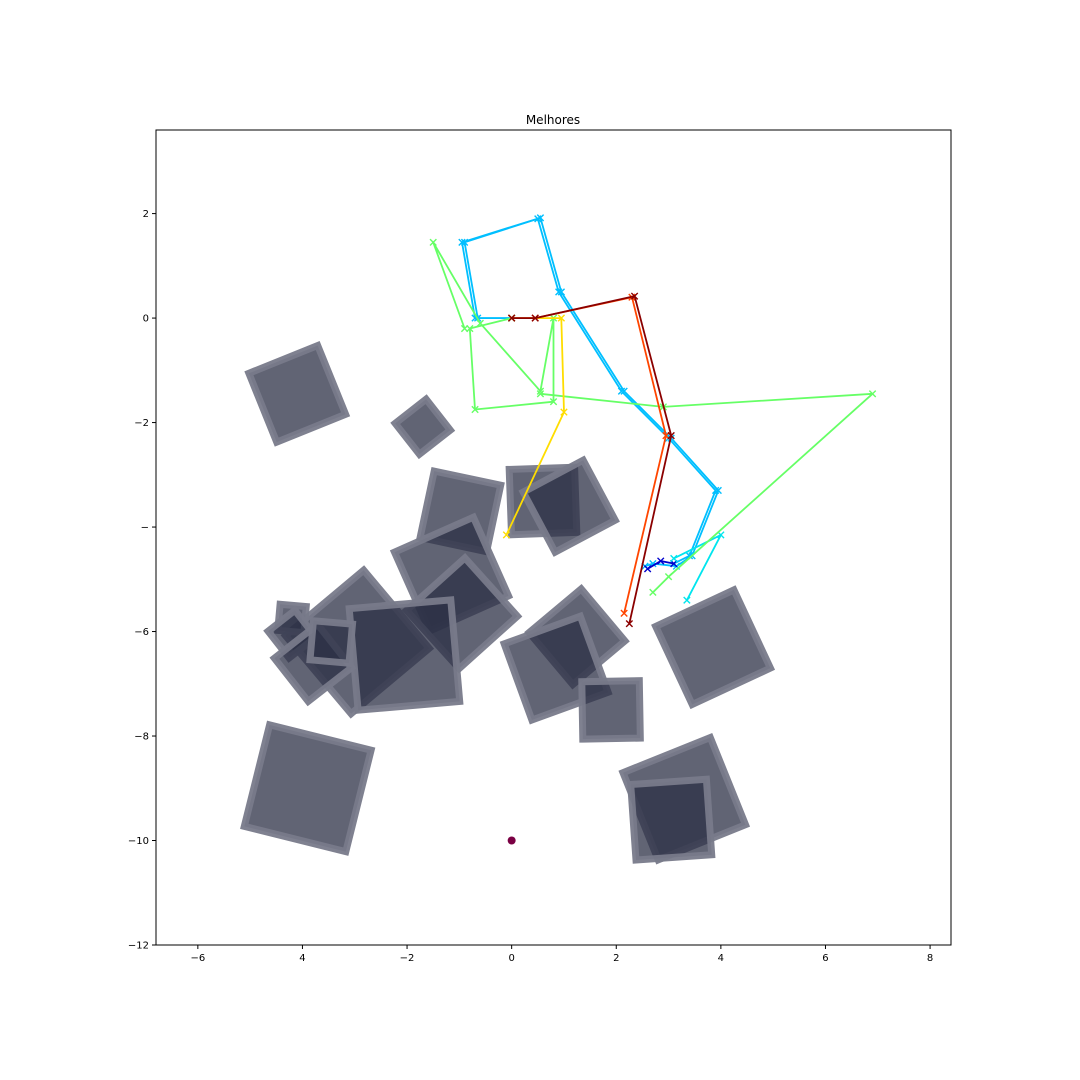  What do you see at coordinates (616, 958) in the screenshot?
I see `x-tick-label: 2` at bounding box center [616, 958].